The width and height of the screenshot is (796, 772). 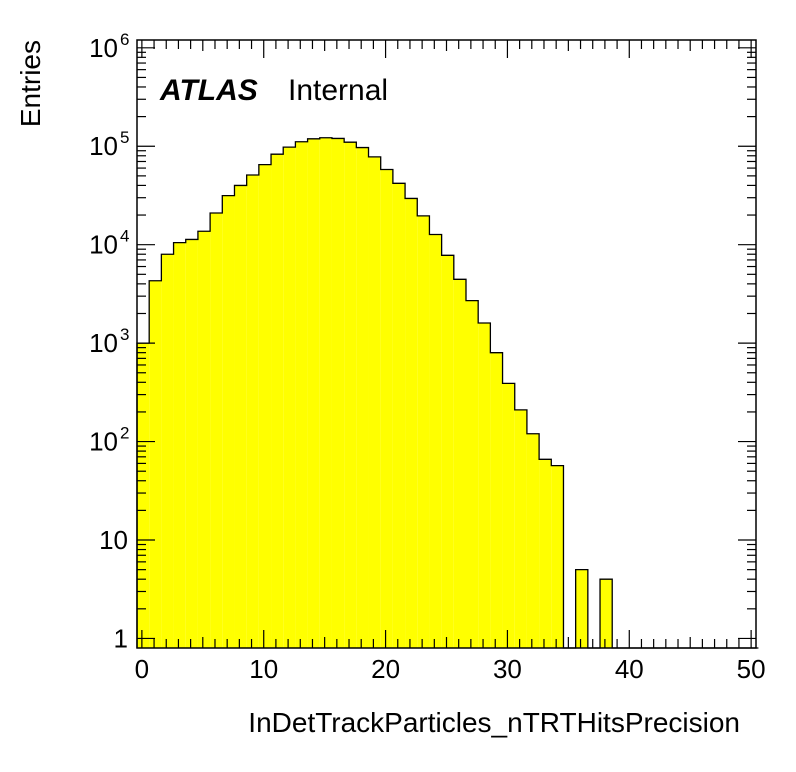 What do you see at coordinates (208, 90) in the screenshot?
I see `atlas-label: ATLAS` at bounding box center [208, 90].